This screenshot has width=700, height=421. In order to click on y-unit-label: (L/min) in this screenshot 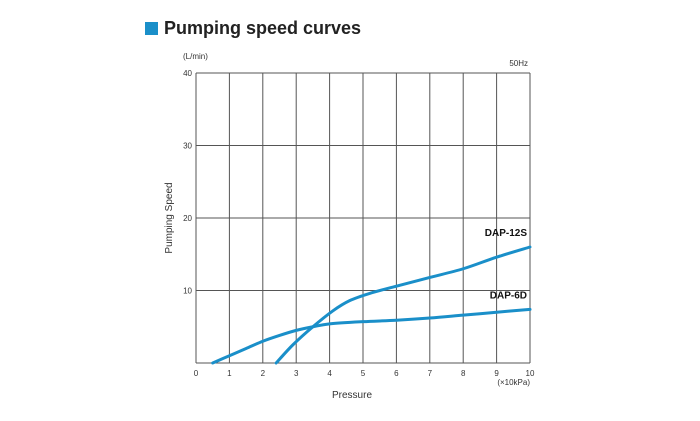, I will do `click(195, 56)`.